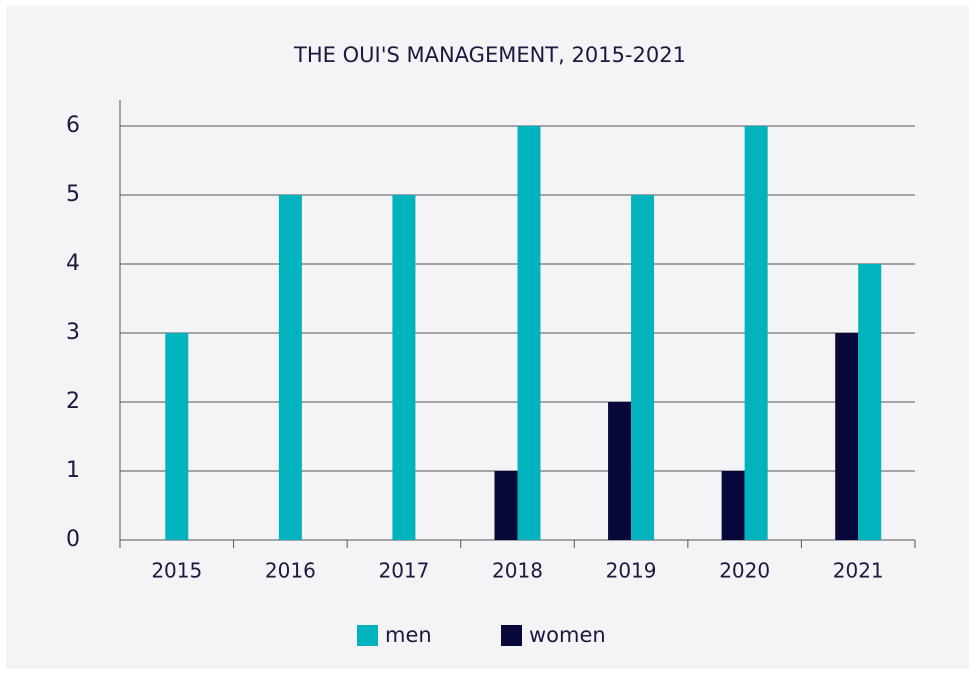 The width and height of the screenshot is (975, 675). I want to click on y-tick-label: 0, so click(73, 539).